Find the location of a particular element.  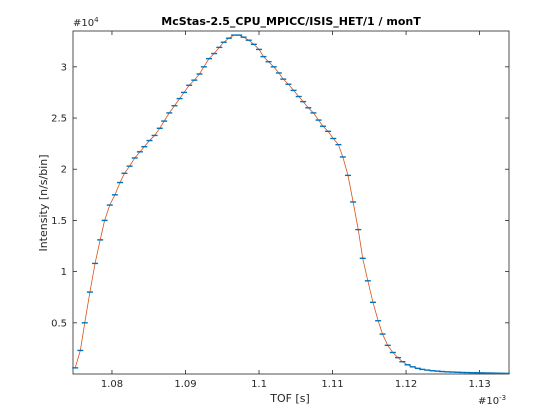

x-tick-label: 1.09 is located at coordinates (185, 384).